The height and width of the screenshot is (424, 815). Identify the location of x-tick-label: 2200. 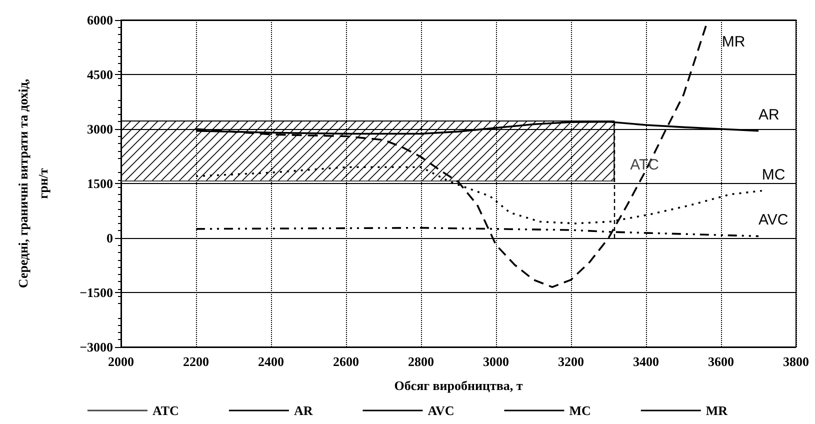
(196, 361).